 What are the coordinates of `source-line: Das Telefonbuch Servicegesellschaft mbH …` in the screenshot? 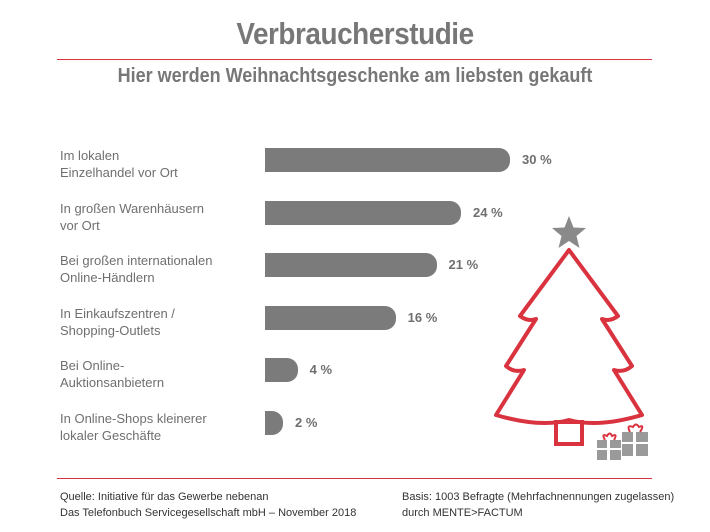 It's located at (208, 513).